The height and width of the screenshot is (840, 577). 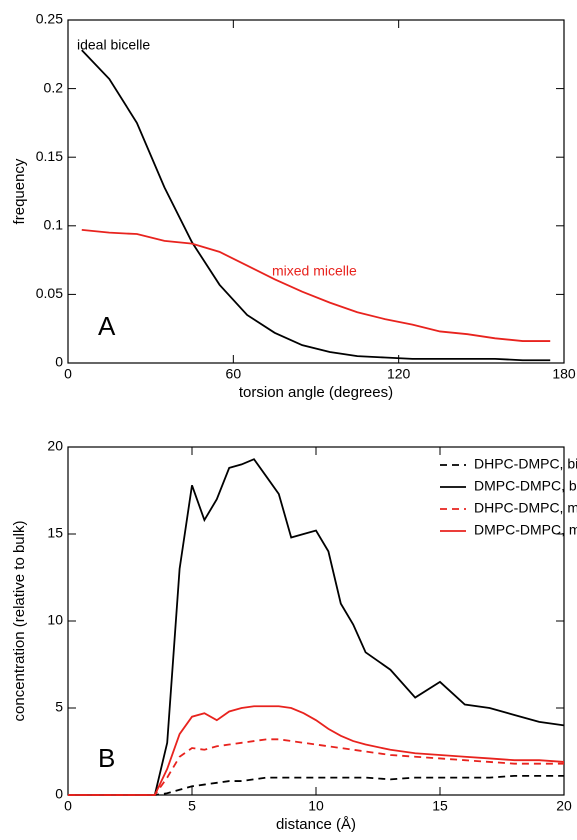 I want to click on y-tick-label: 10, so click(x=55, y=620).